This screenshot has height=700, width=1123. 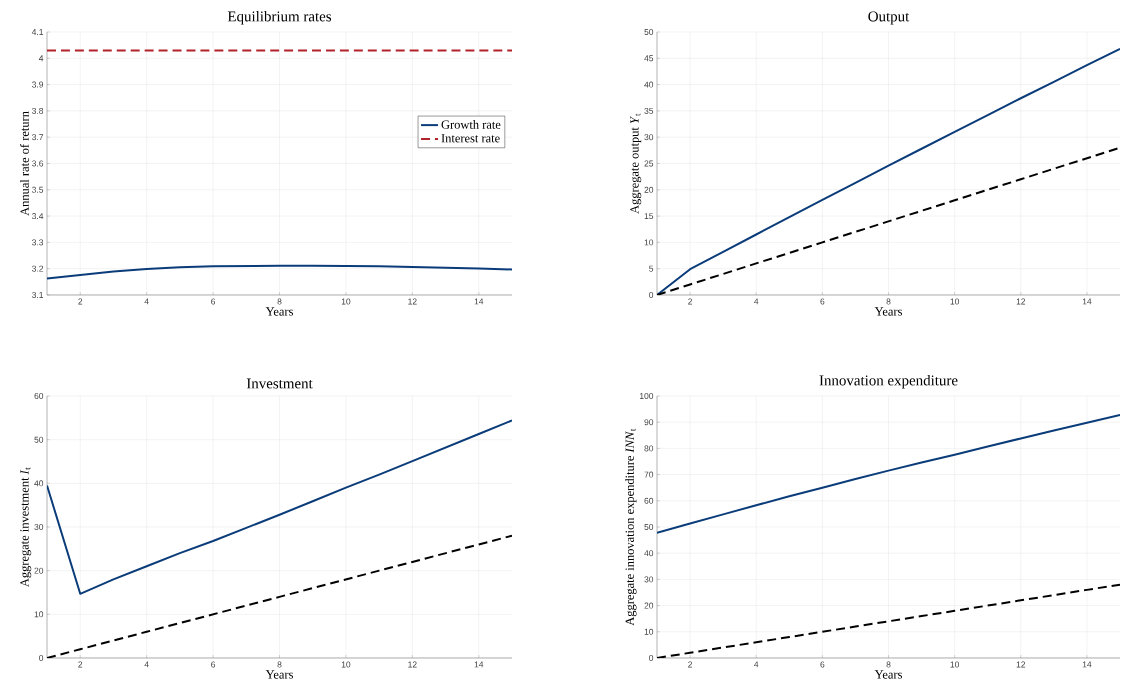 What do you see at coordinates (38, 84) in the screenshot?
I see `y-tick-label: 3.9` at bounding box center [38, 84].